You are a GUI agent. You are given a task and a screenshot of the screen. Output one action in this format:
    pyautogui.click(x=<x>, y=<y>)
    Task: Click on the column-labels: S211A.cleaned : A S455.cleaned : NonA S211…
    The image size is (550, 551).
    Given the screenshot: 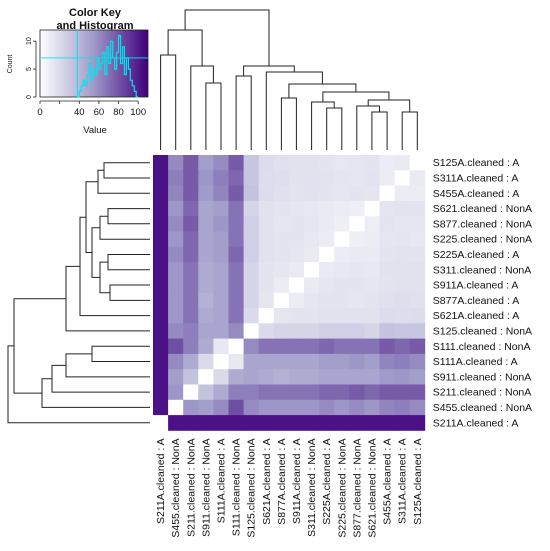 What is the action you would take?
    pyautogui.click(x=289, y=487)
    